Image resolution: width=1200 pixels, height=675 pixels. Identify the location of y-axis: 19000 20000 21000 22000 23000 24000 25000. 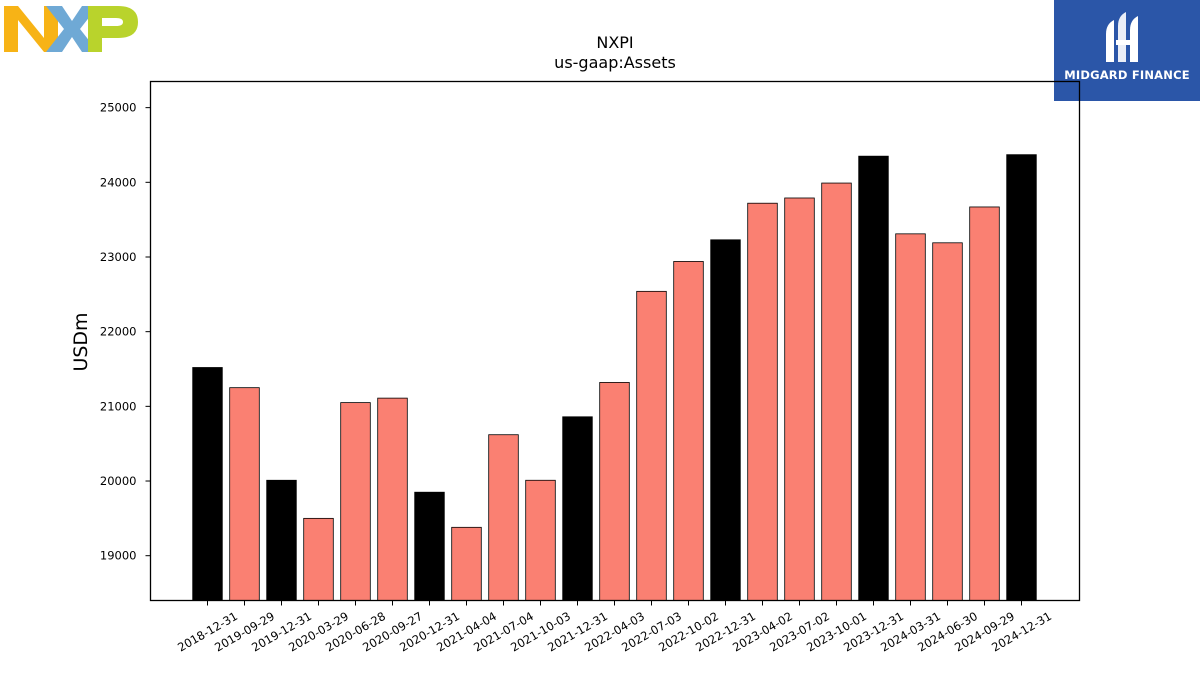
(125, 332).